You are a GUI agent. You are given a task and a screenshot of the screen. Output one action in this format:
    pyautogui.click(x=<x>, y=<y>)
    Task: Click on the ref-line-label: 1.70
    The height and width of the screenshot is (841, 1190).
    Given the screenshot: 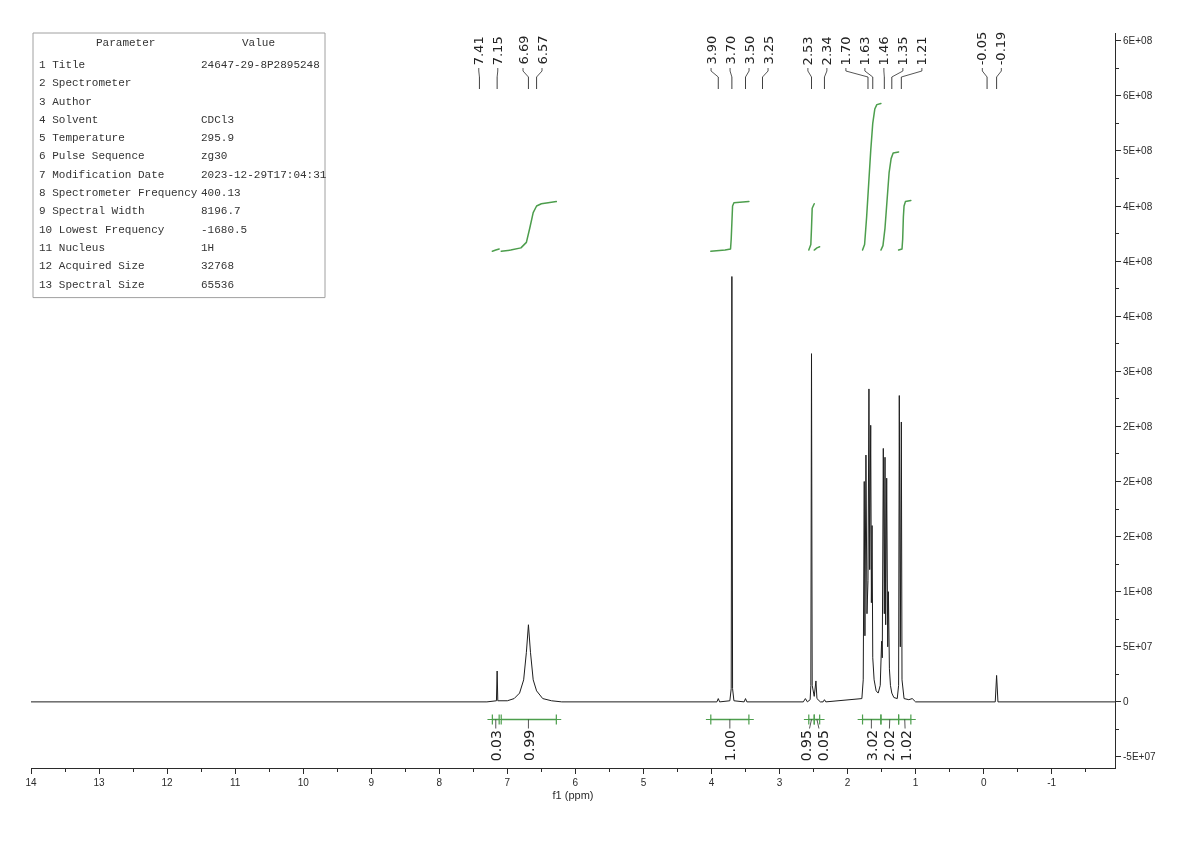 What is the action you would take?
    pyautogui.click(x=846, y=51)
    